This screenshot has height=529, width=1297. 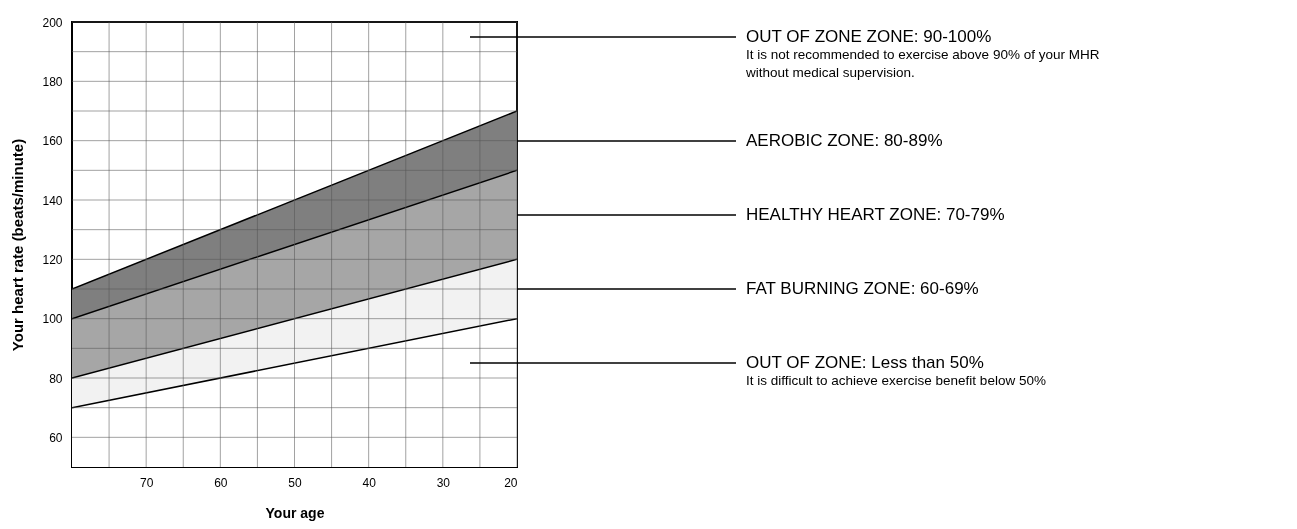 I want to click on y-tick-label: 200, so click(x=52, y=22).